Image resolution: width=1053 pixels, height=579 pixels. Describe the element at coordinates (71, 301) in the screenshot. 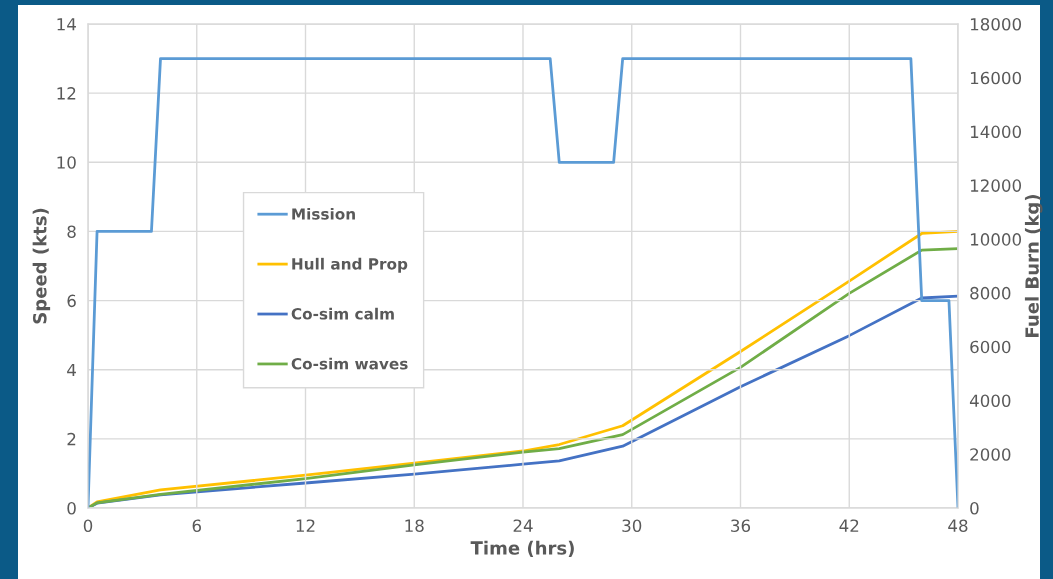

I see `y-tick-label: 6` at that location.